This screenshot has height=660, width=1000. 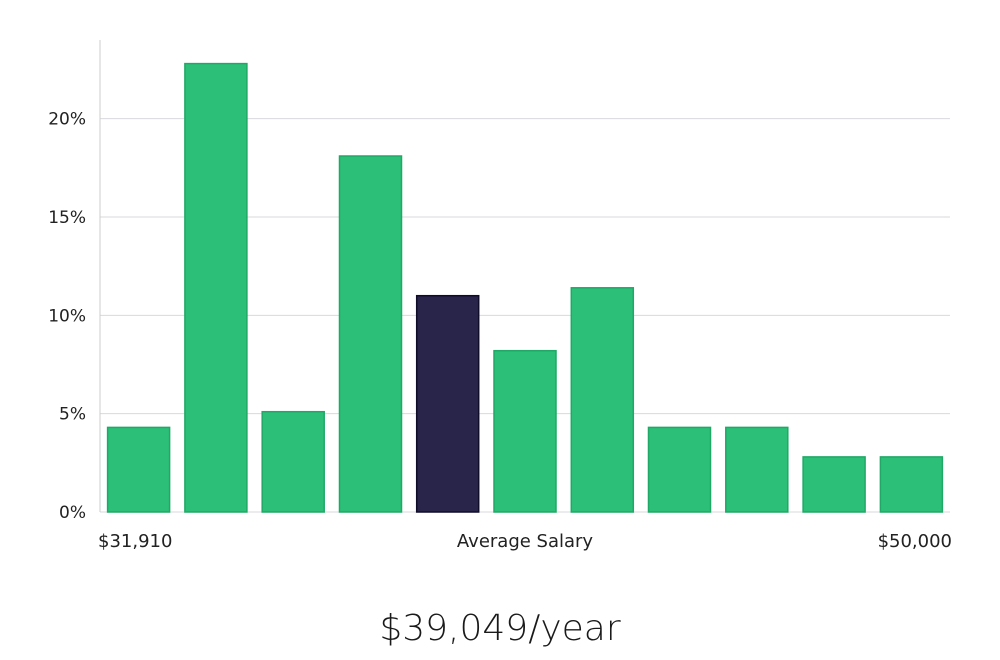 What do you see at coordinates (135, 541) in the screenshot?
I see `x-min-label: $31,910` at bounding box center [135, 541].